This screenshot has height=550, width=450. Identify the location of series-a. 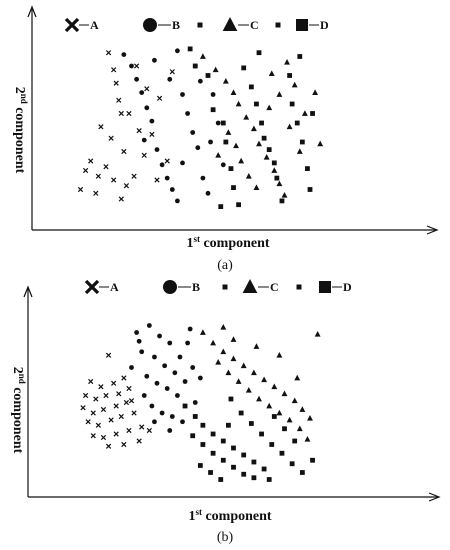
(126, 126).